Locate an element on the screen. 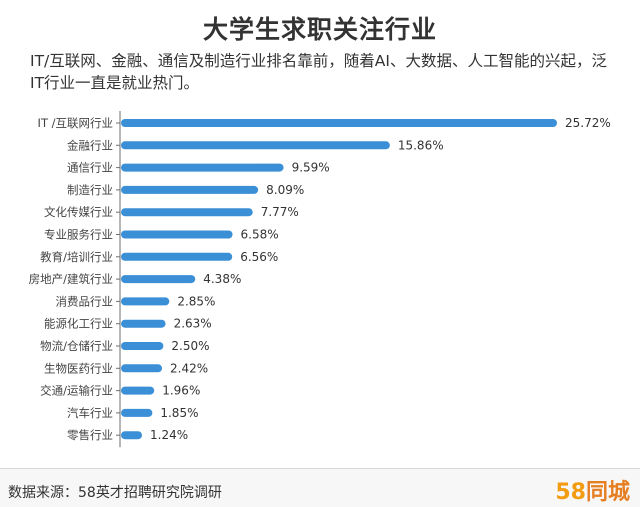 This screenshot has height=507, width=640. value-label: 6.58% is located at coordinates (260, 235).